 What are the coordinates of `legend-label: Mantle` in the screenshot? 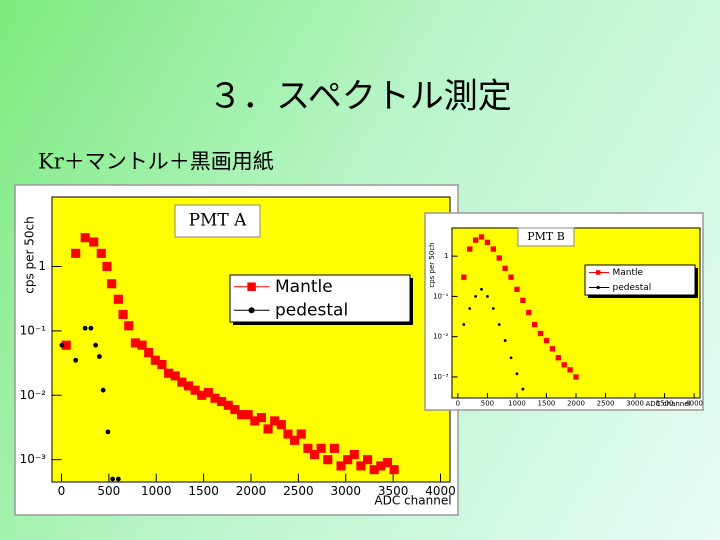 It's located at (628, 273).